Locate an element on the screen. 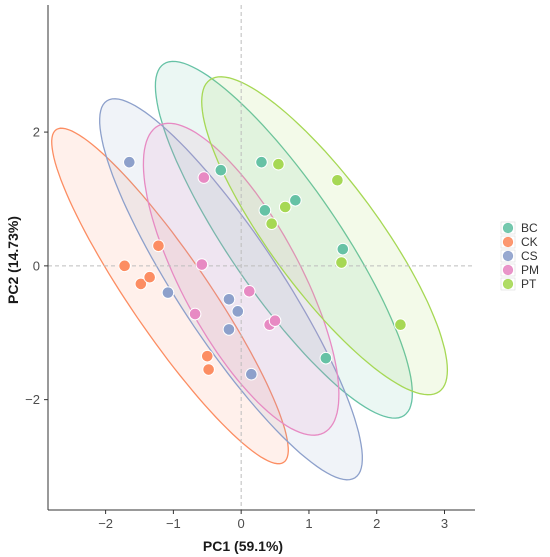 The width and height of the screenshot is (550, 557). y-tick-label: −2 is located at coordinates (32, 399).